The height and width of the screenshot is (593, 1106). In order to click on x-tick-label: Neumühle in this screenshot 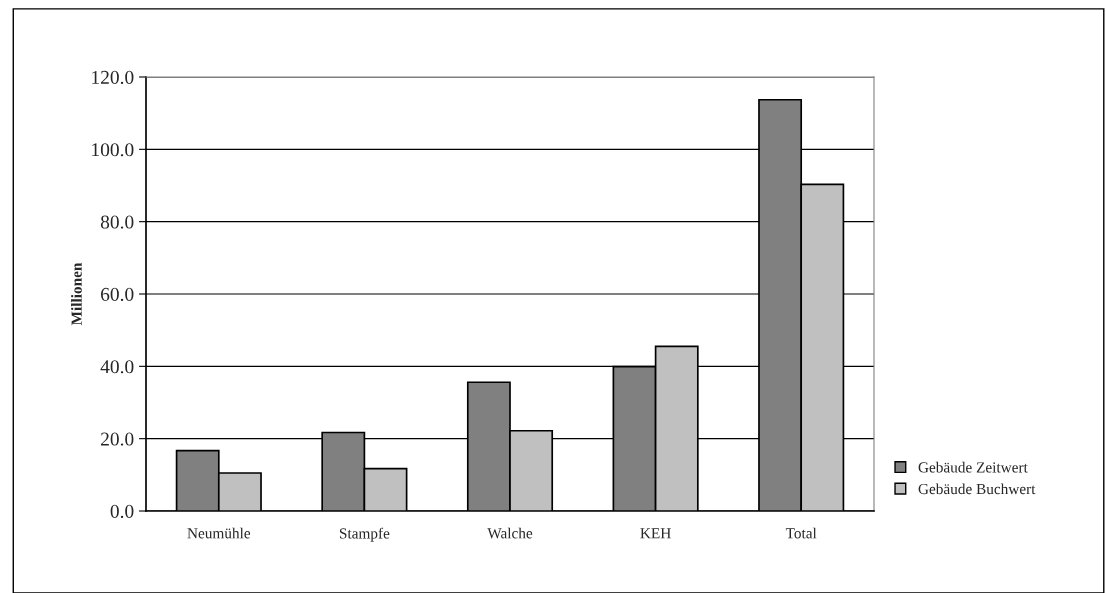, I will do `click(219, 533)`.